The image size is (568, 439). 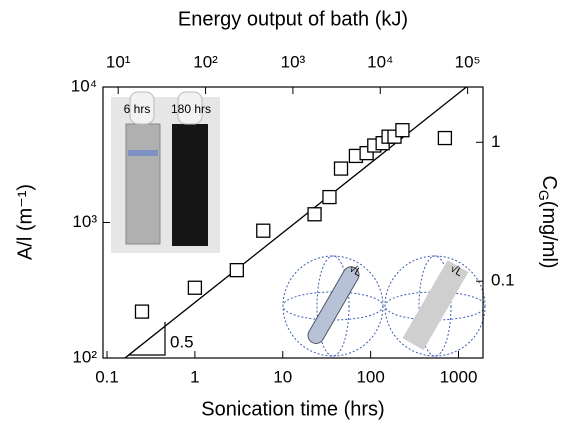 I want to click on y2-axis-title: CG(mg/ml), so click(x=547, y=221).